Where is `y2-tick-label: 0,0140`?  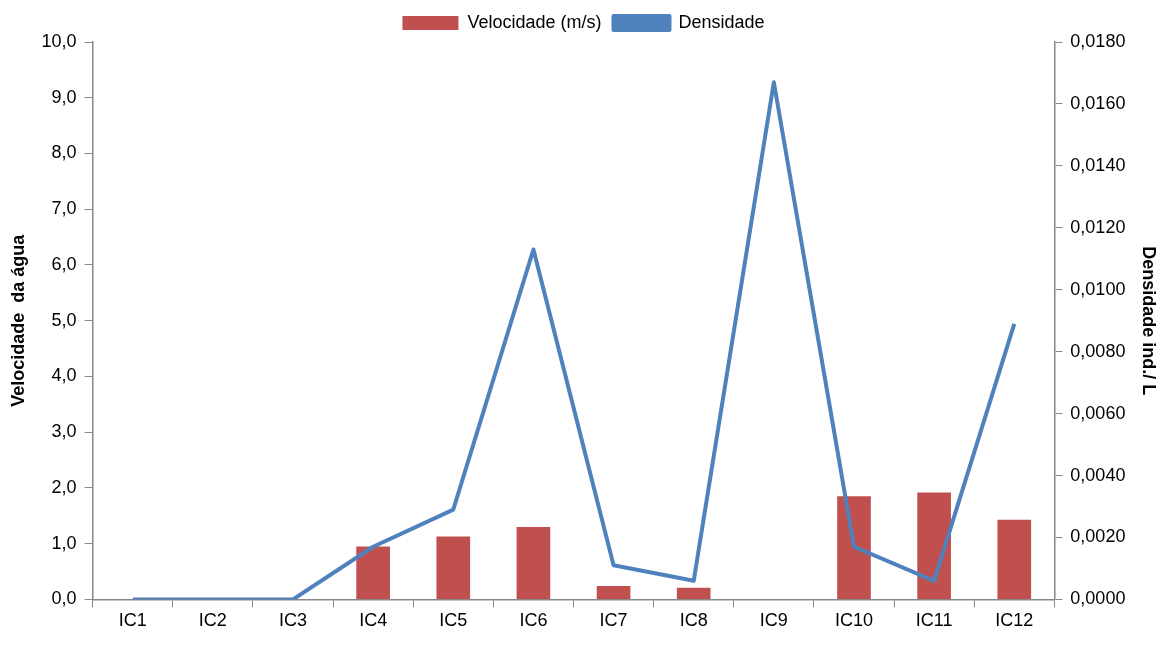
y2-tick-label: 0,0140 is located at coordinates (1098, 164).